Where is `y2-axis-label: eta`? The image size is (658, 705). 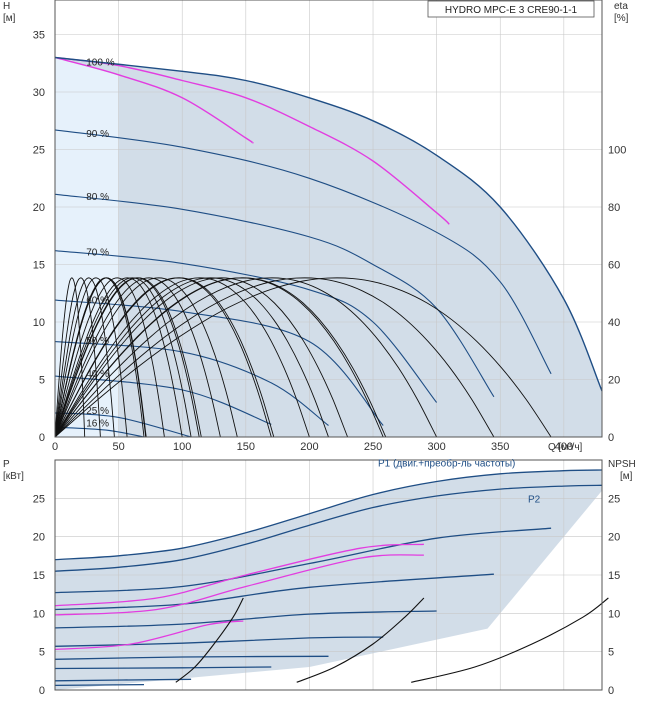 y2-axis-label: eta is located at coordinates (621, 6).